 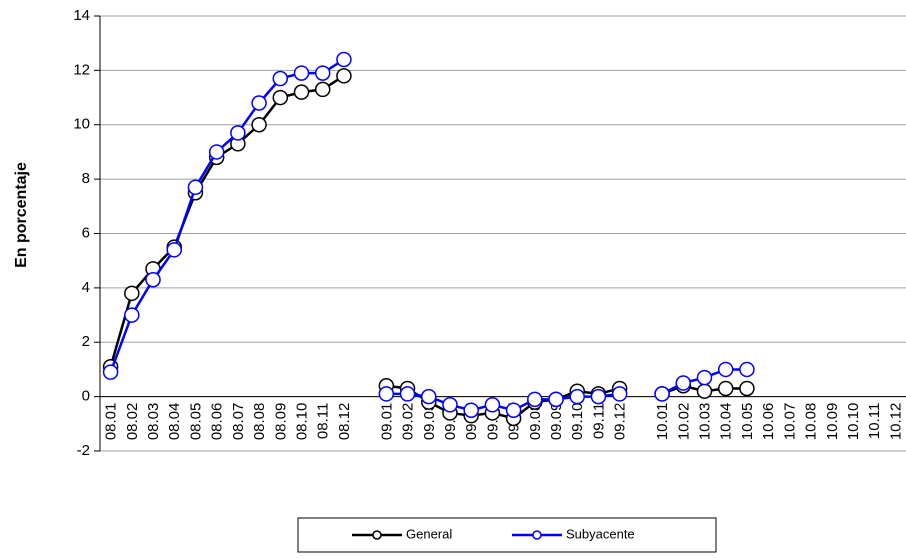 I want to click on y-tick-label: 4, so click(x=86, y=287).